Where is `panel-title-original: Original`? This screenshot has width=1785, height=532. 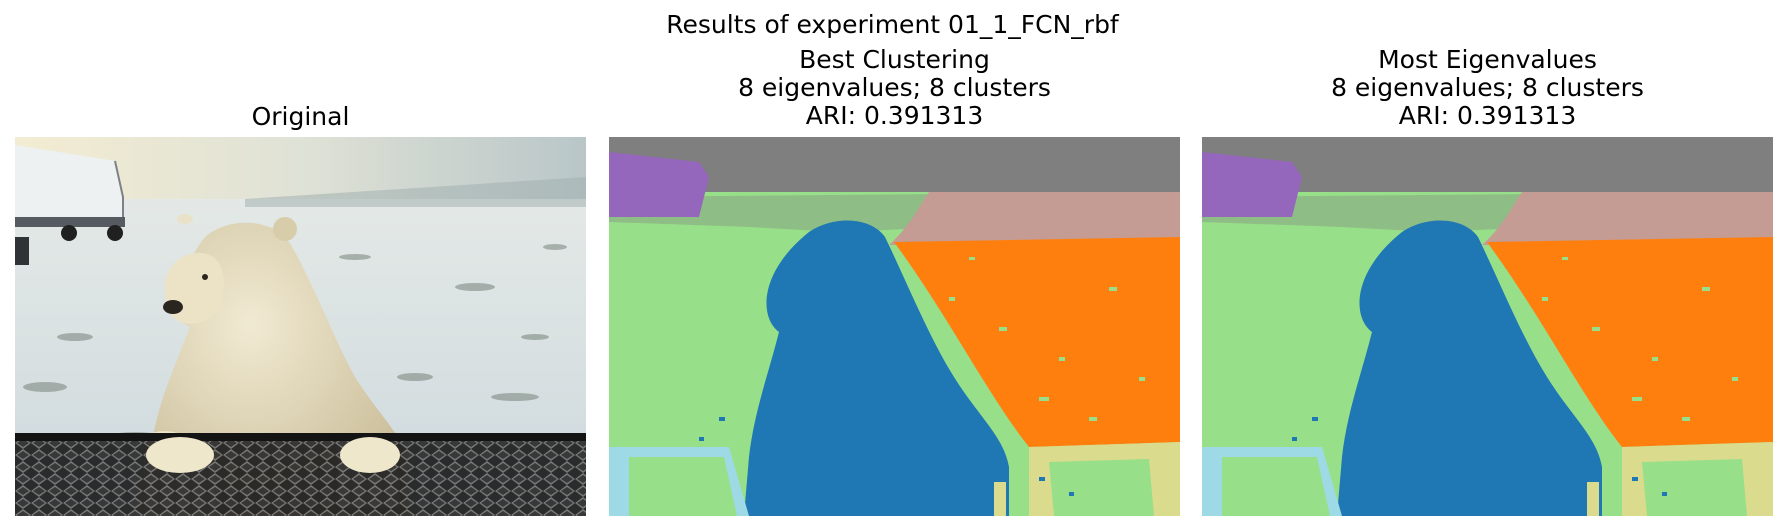 panel-title-original: Original is located at coordinates (300, 117).